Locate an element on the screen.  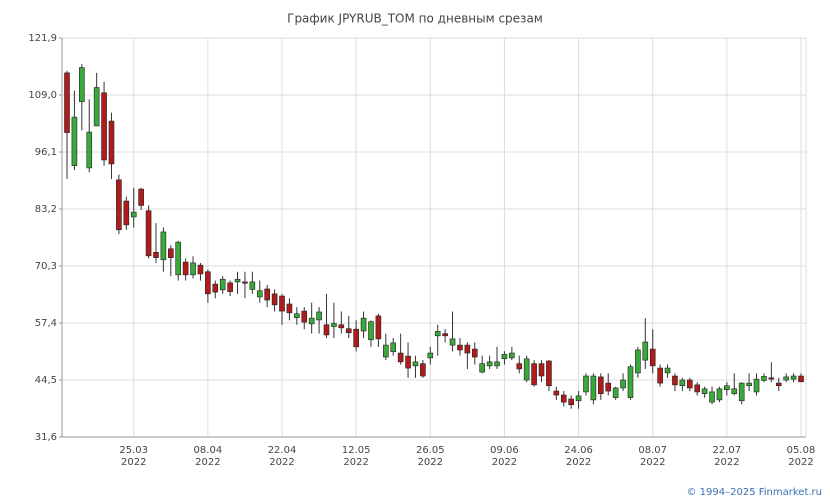
x-tick-label: 08.07 is located at coordinates (652, 450).